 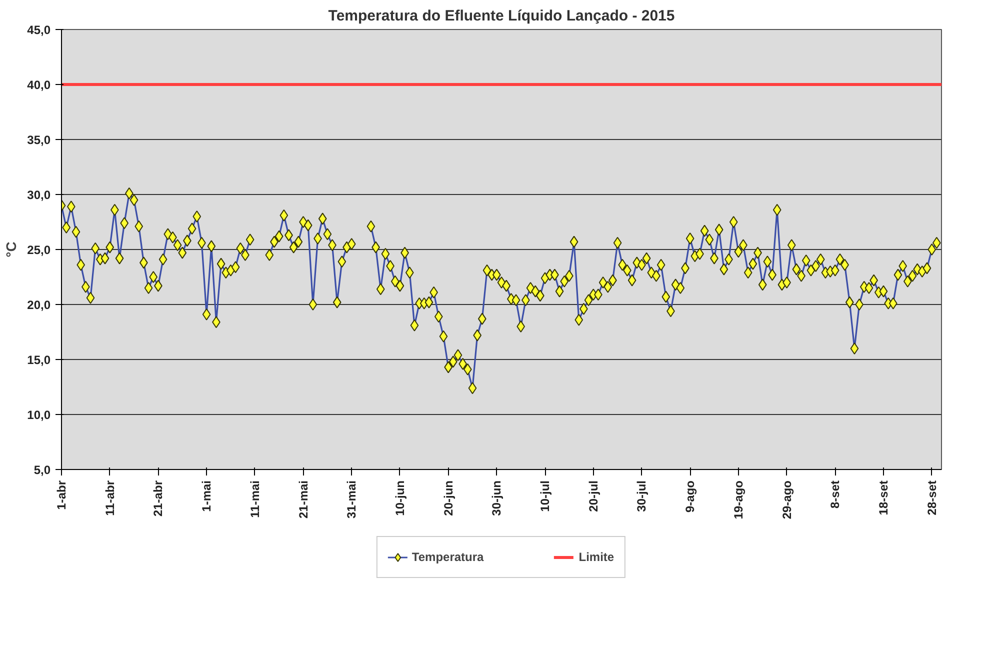 What do you see at coordinates (39, 415) in the screenshot?
I see `y-tick-label: 10,0` at bounding box center [39, 415].